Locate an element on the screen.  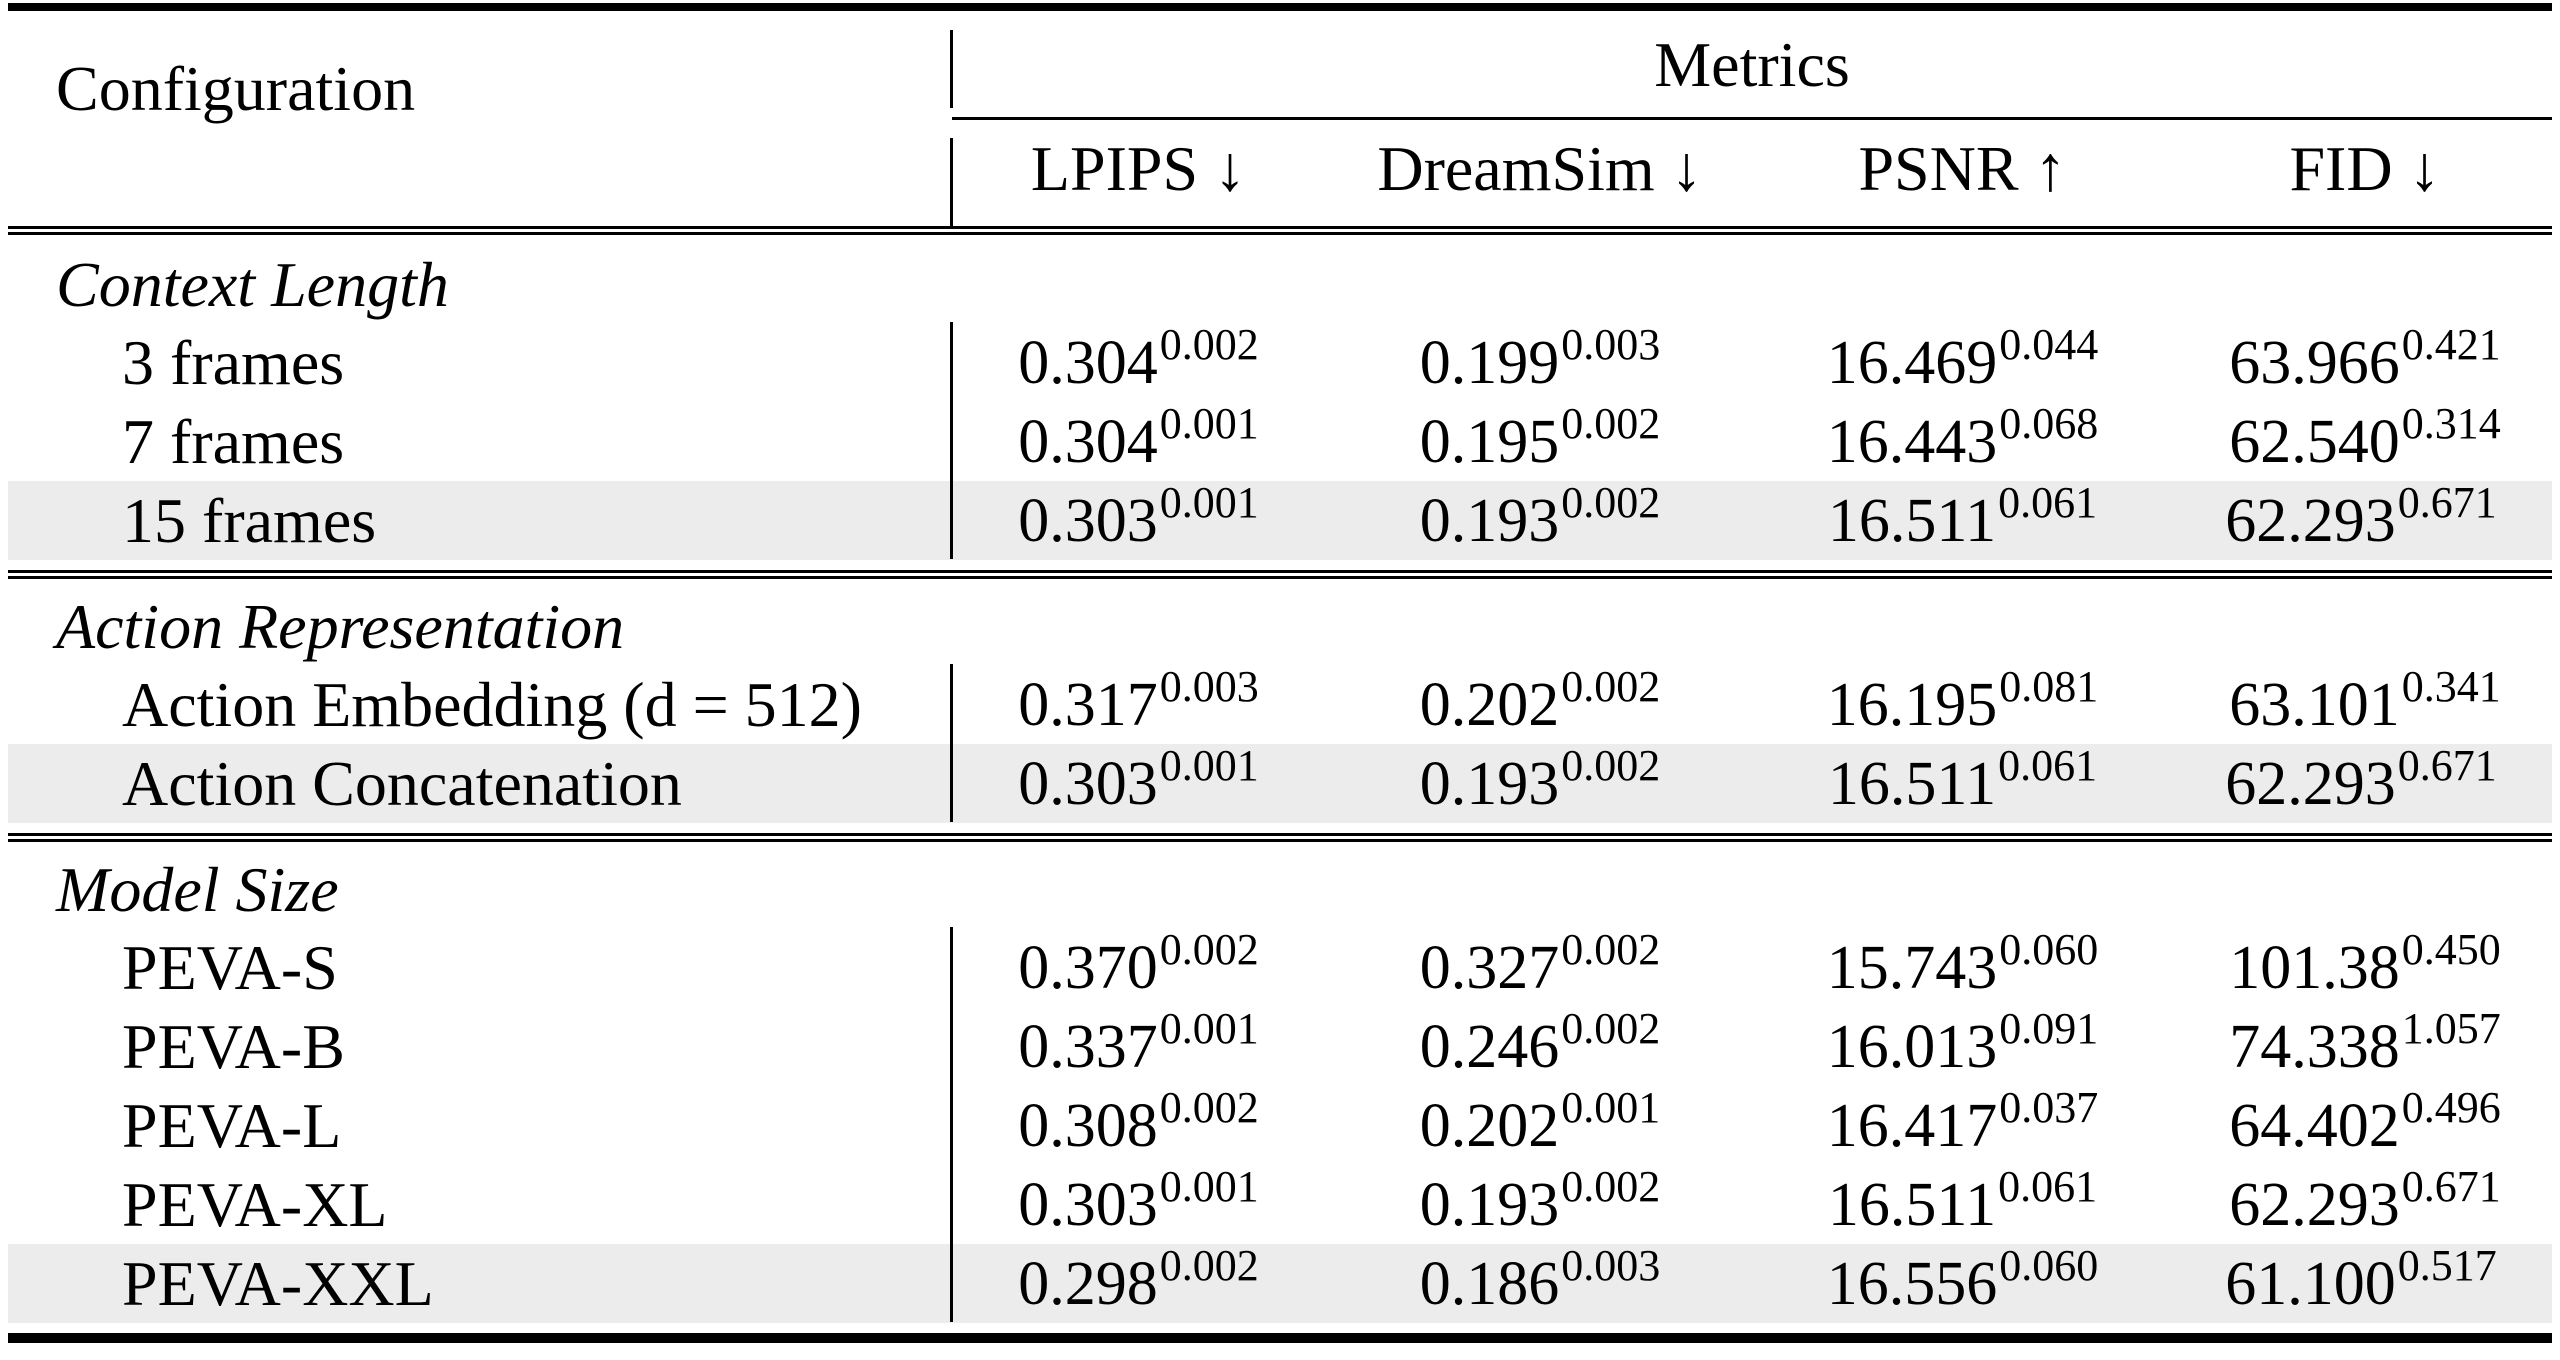
metric-value-lpips: 0.2980.002 is located at coordinates (1138, 1279).